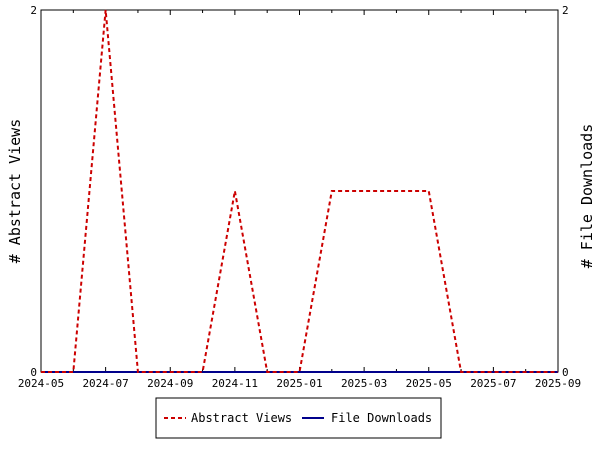  Describe the element at coordinates (33, 10) in the screenshot. I see `y-tick-label-left: 2` at that location.